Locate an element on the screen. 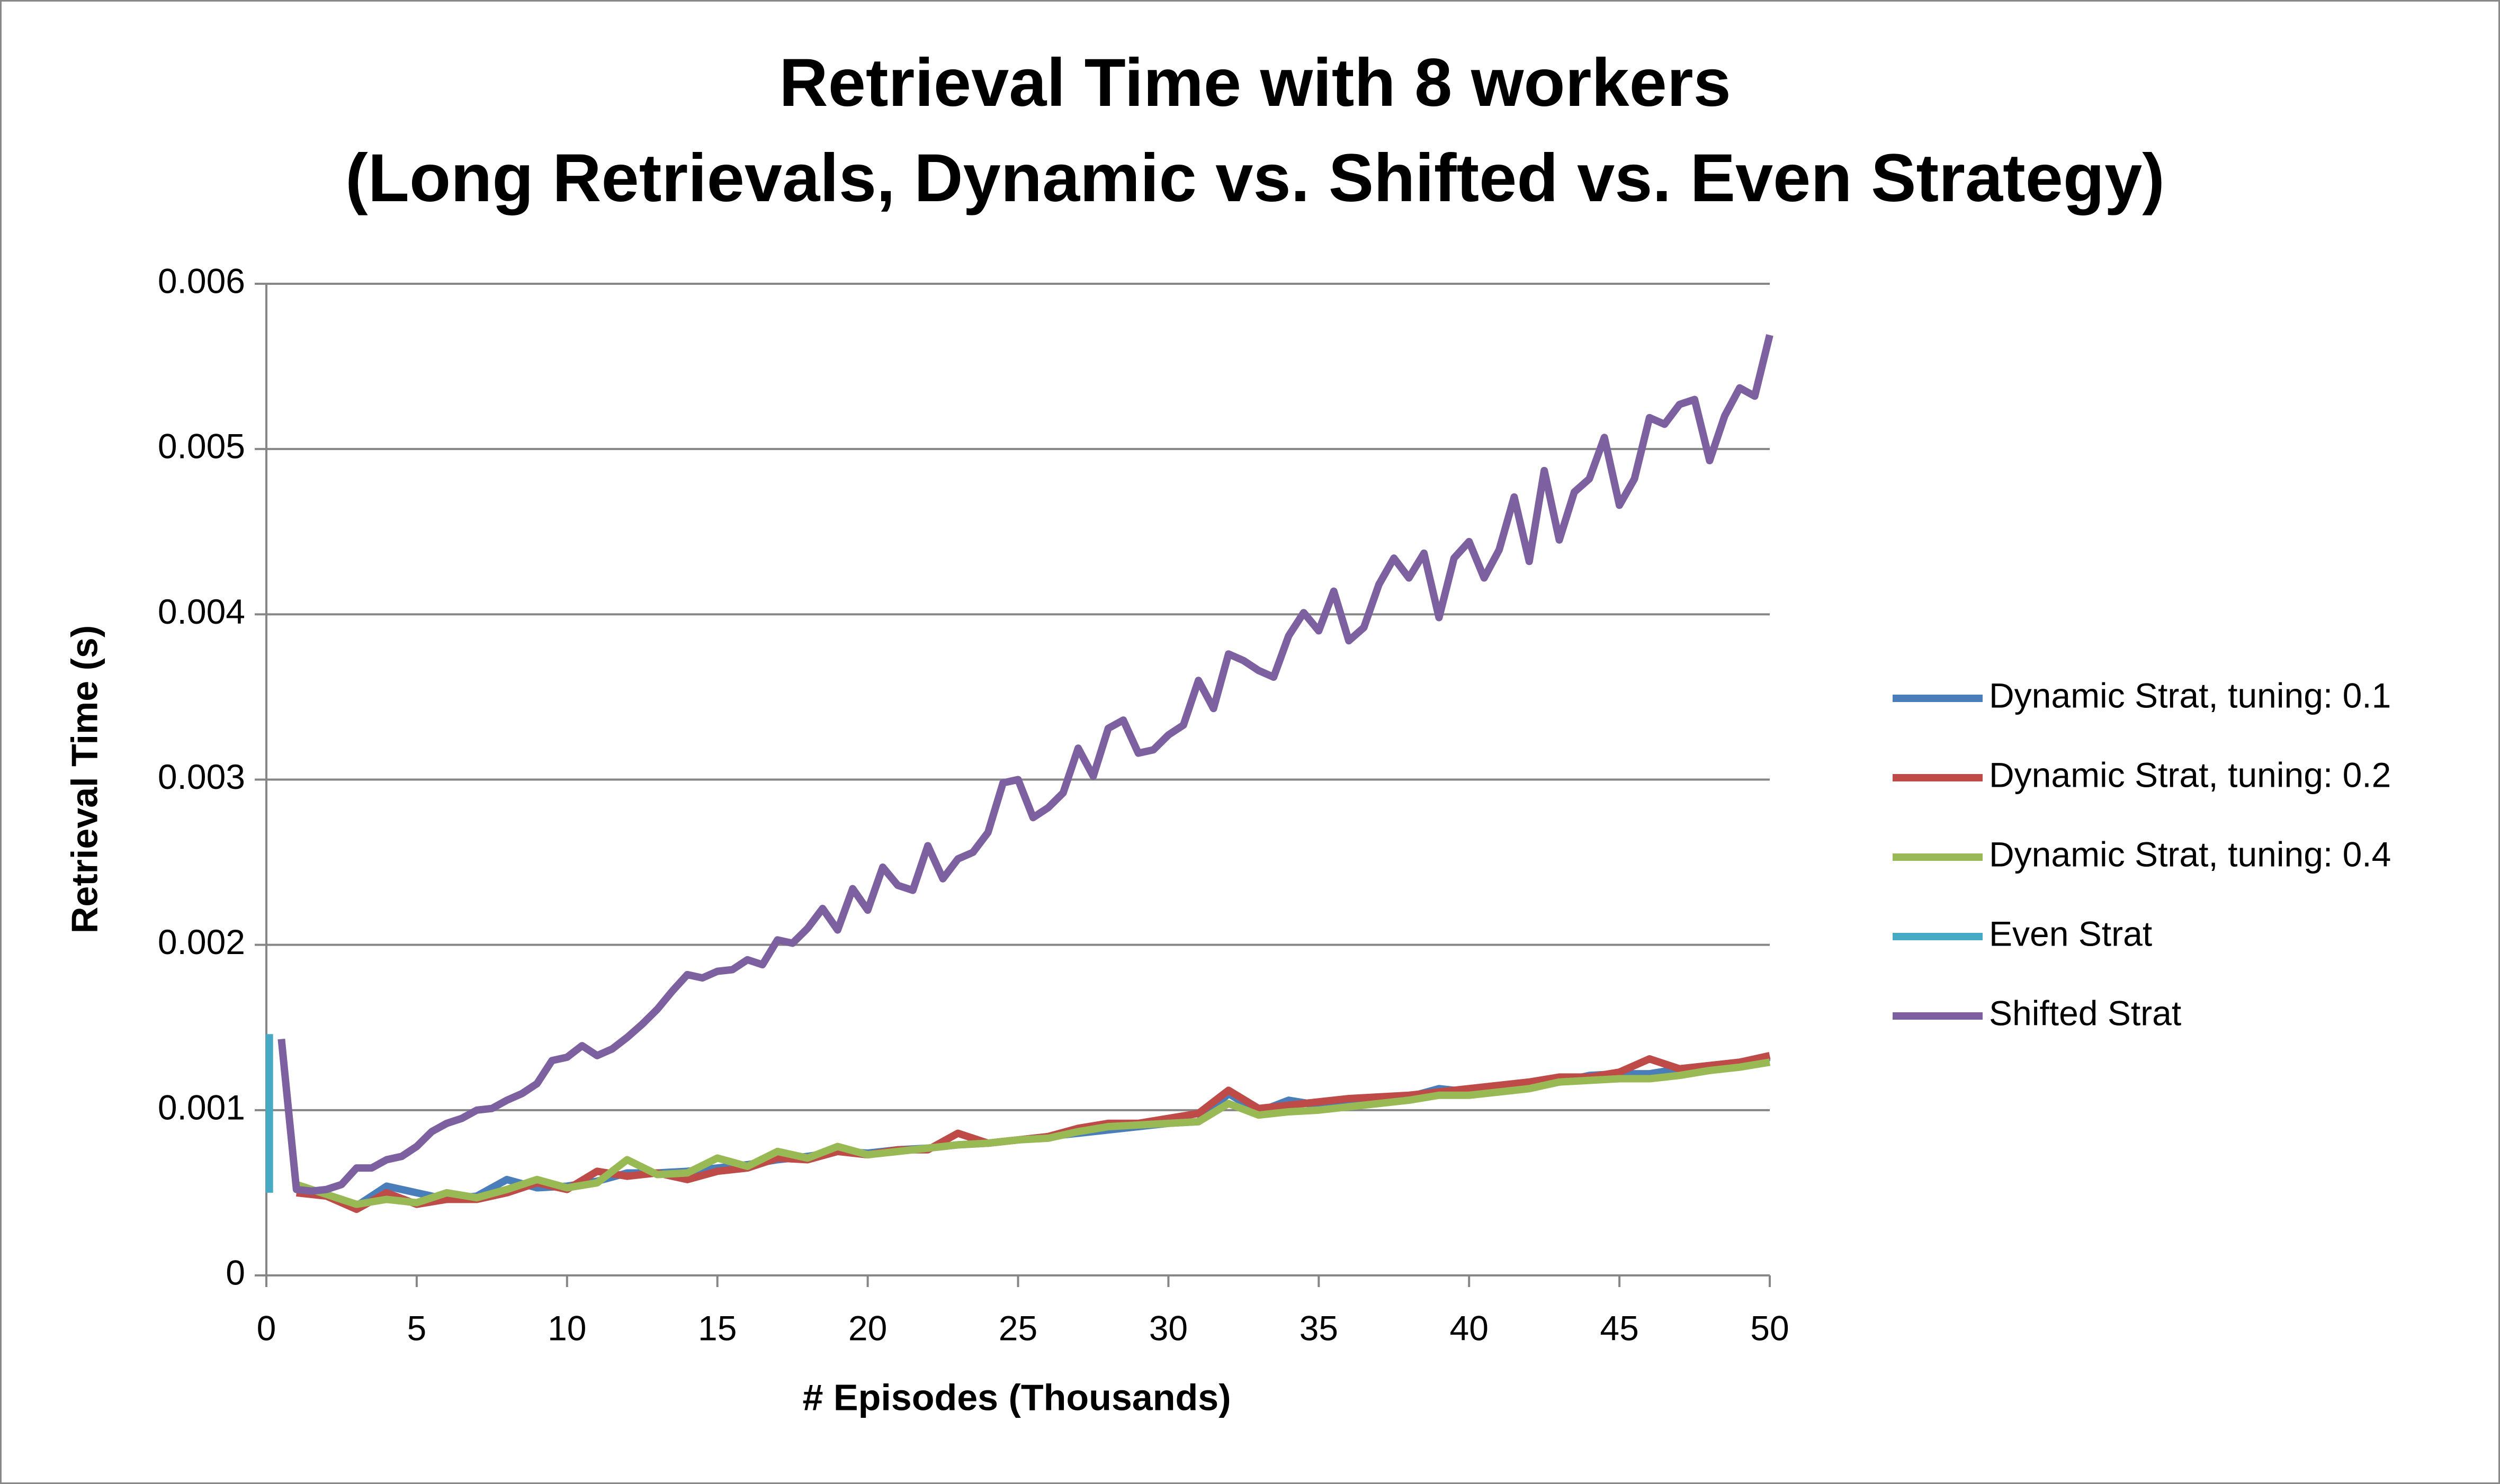  y-tick-label: 0.006 is located at coordinates (201, 280).